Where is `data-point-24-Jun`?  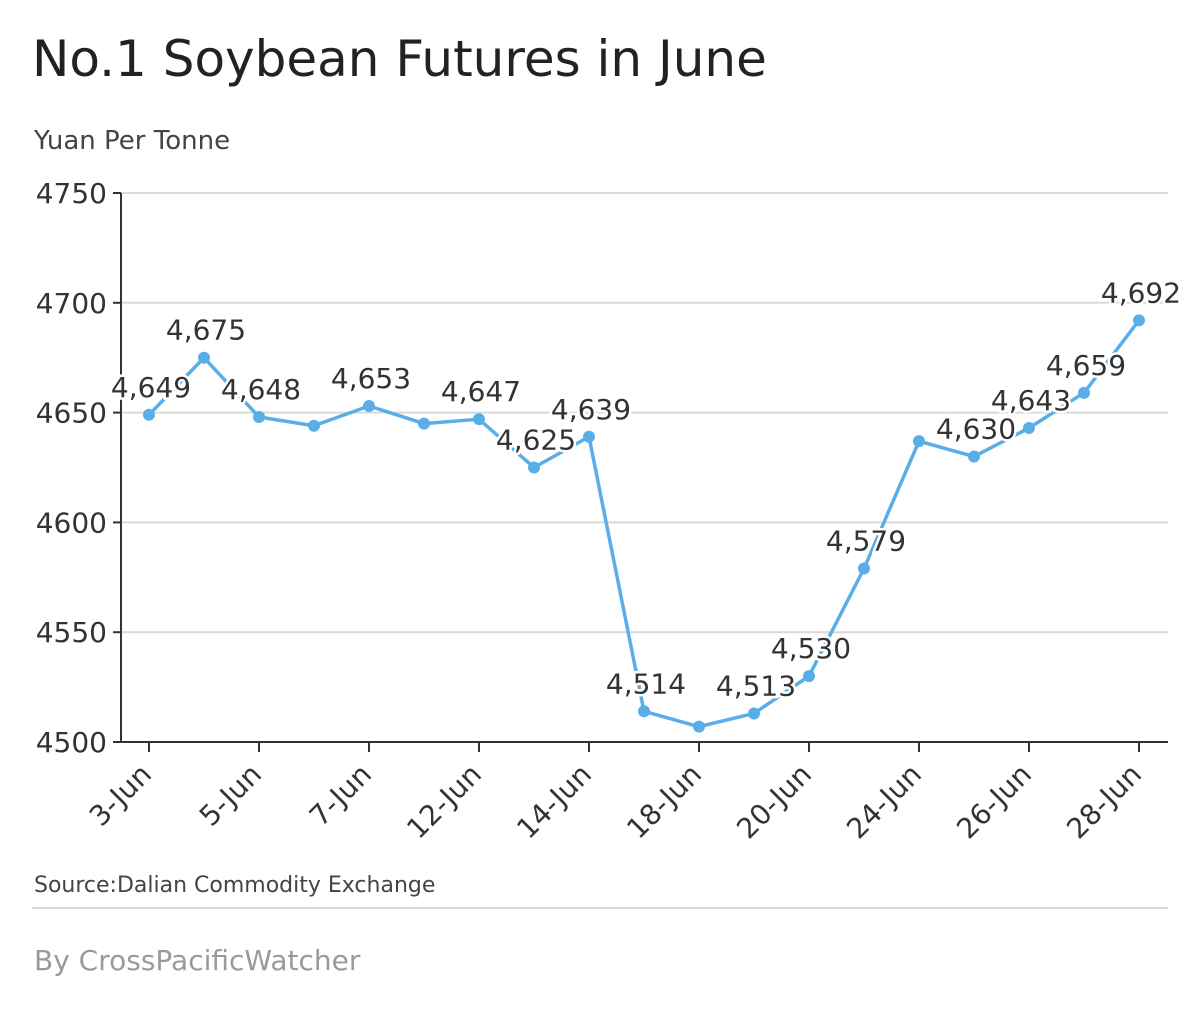
data-point-24-Jun is located at coordinates (919, 441).